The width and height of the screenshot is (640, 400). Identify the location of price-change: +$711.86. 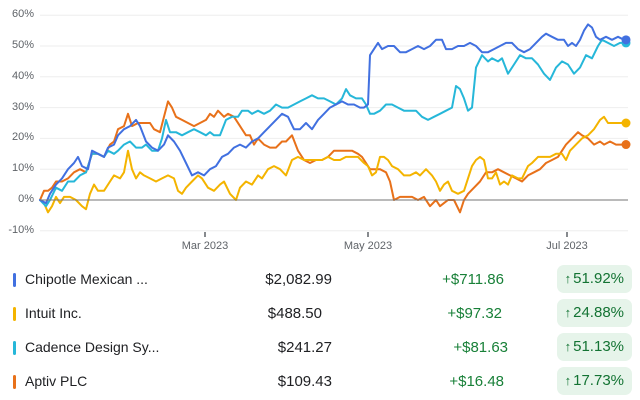
(473, 279).